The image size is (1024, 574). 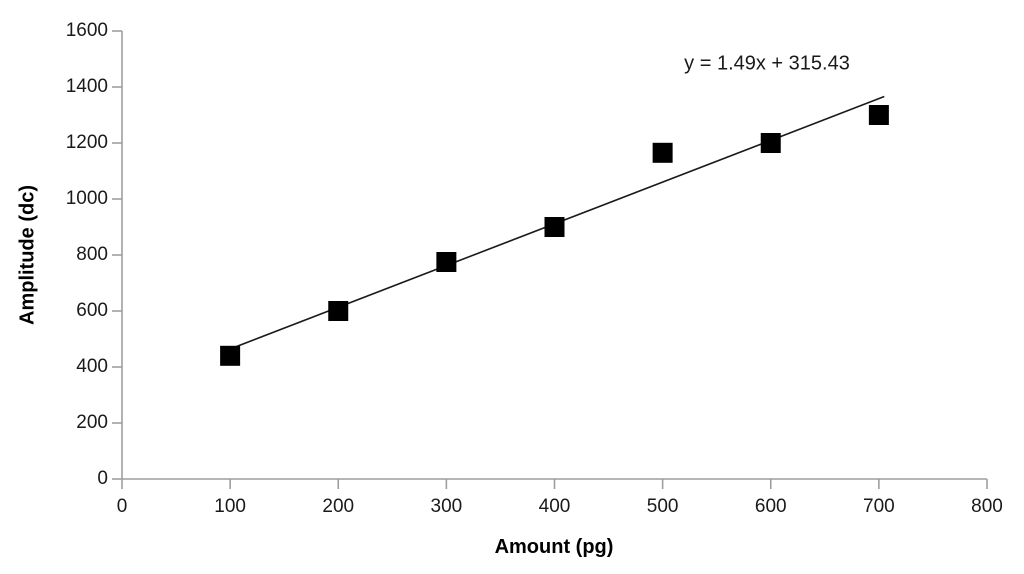 I want to click on x-tick-label: 600, so click(x=770, y=506).